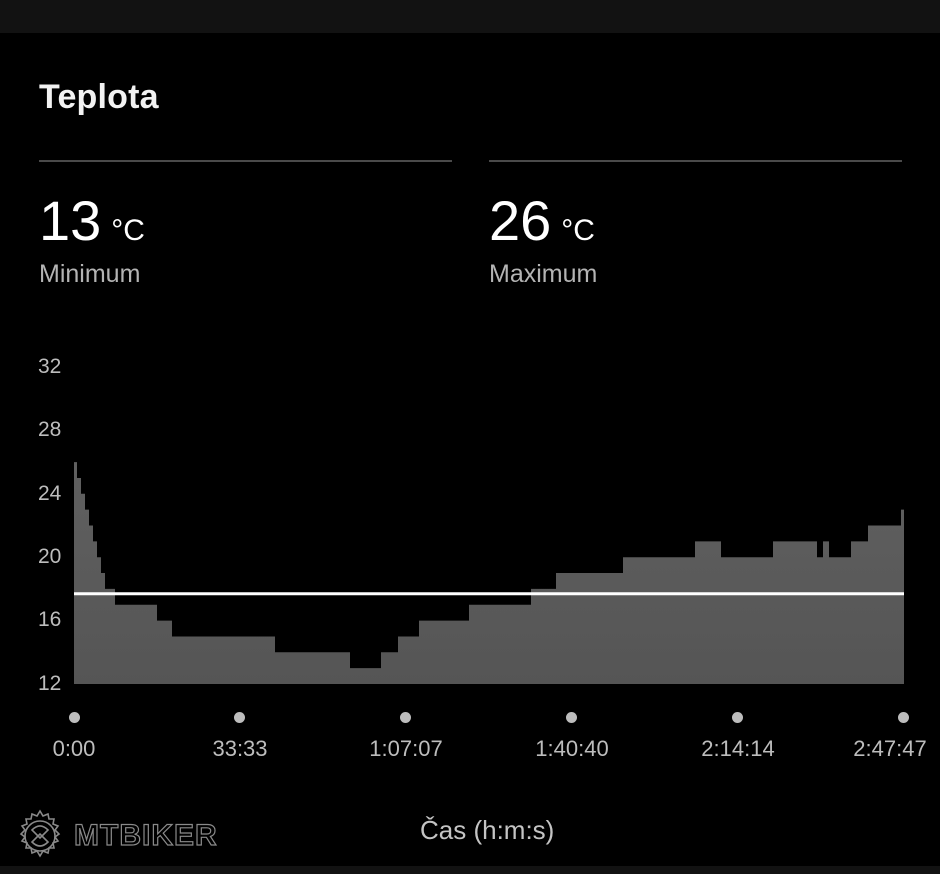 The height and width of the screenshot is (874, 940). I want to click on y-tick-label: 24, so click(50, 493).